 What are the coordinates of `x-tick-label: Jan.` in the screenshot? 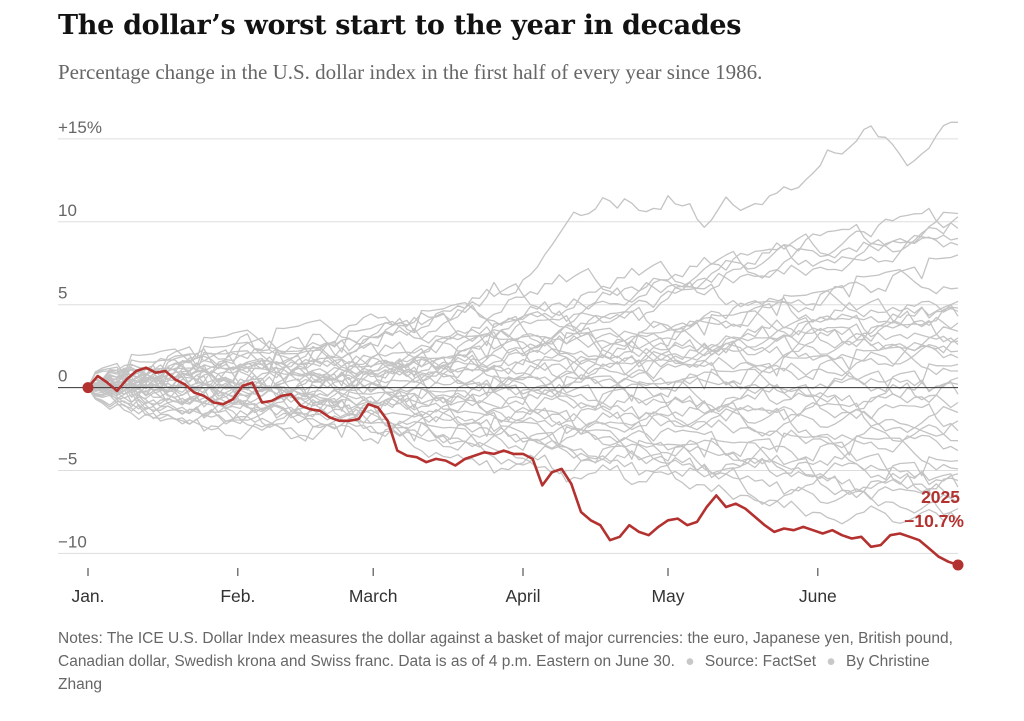 It's located at (87, 596).